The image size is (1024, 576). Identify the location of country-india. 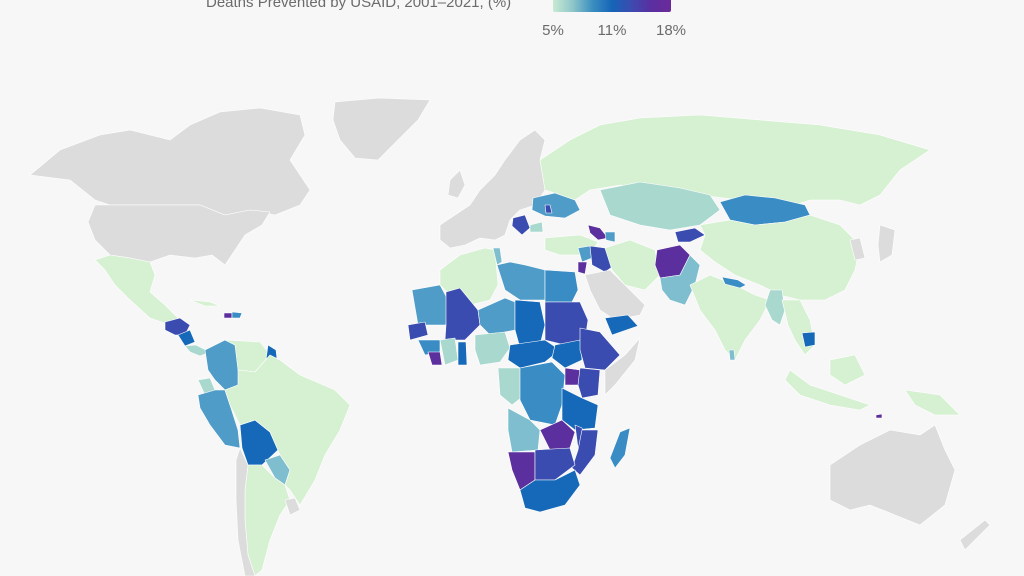
(730, 317).